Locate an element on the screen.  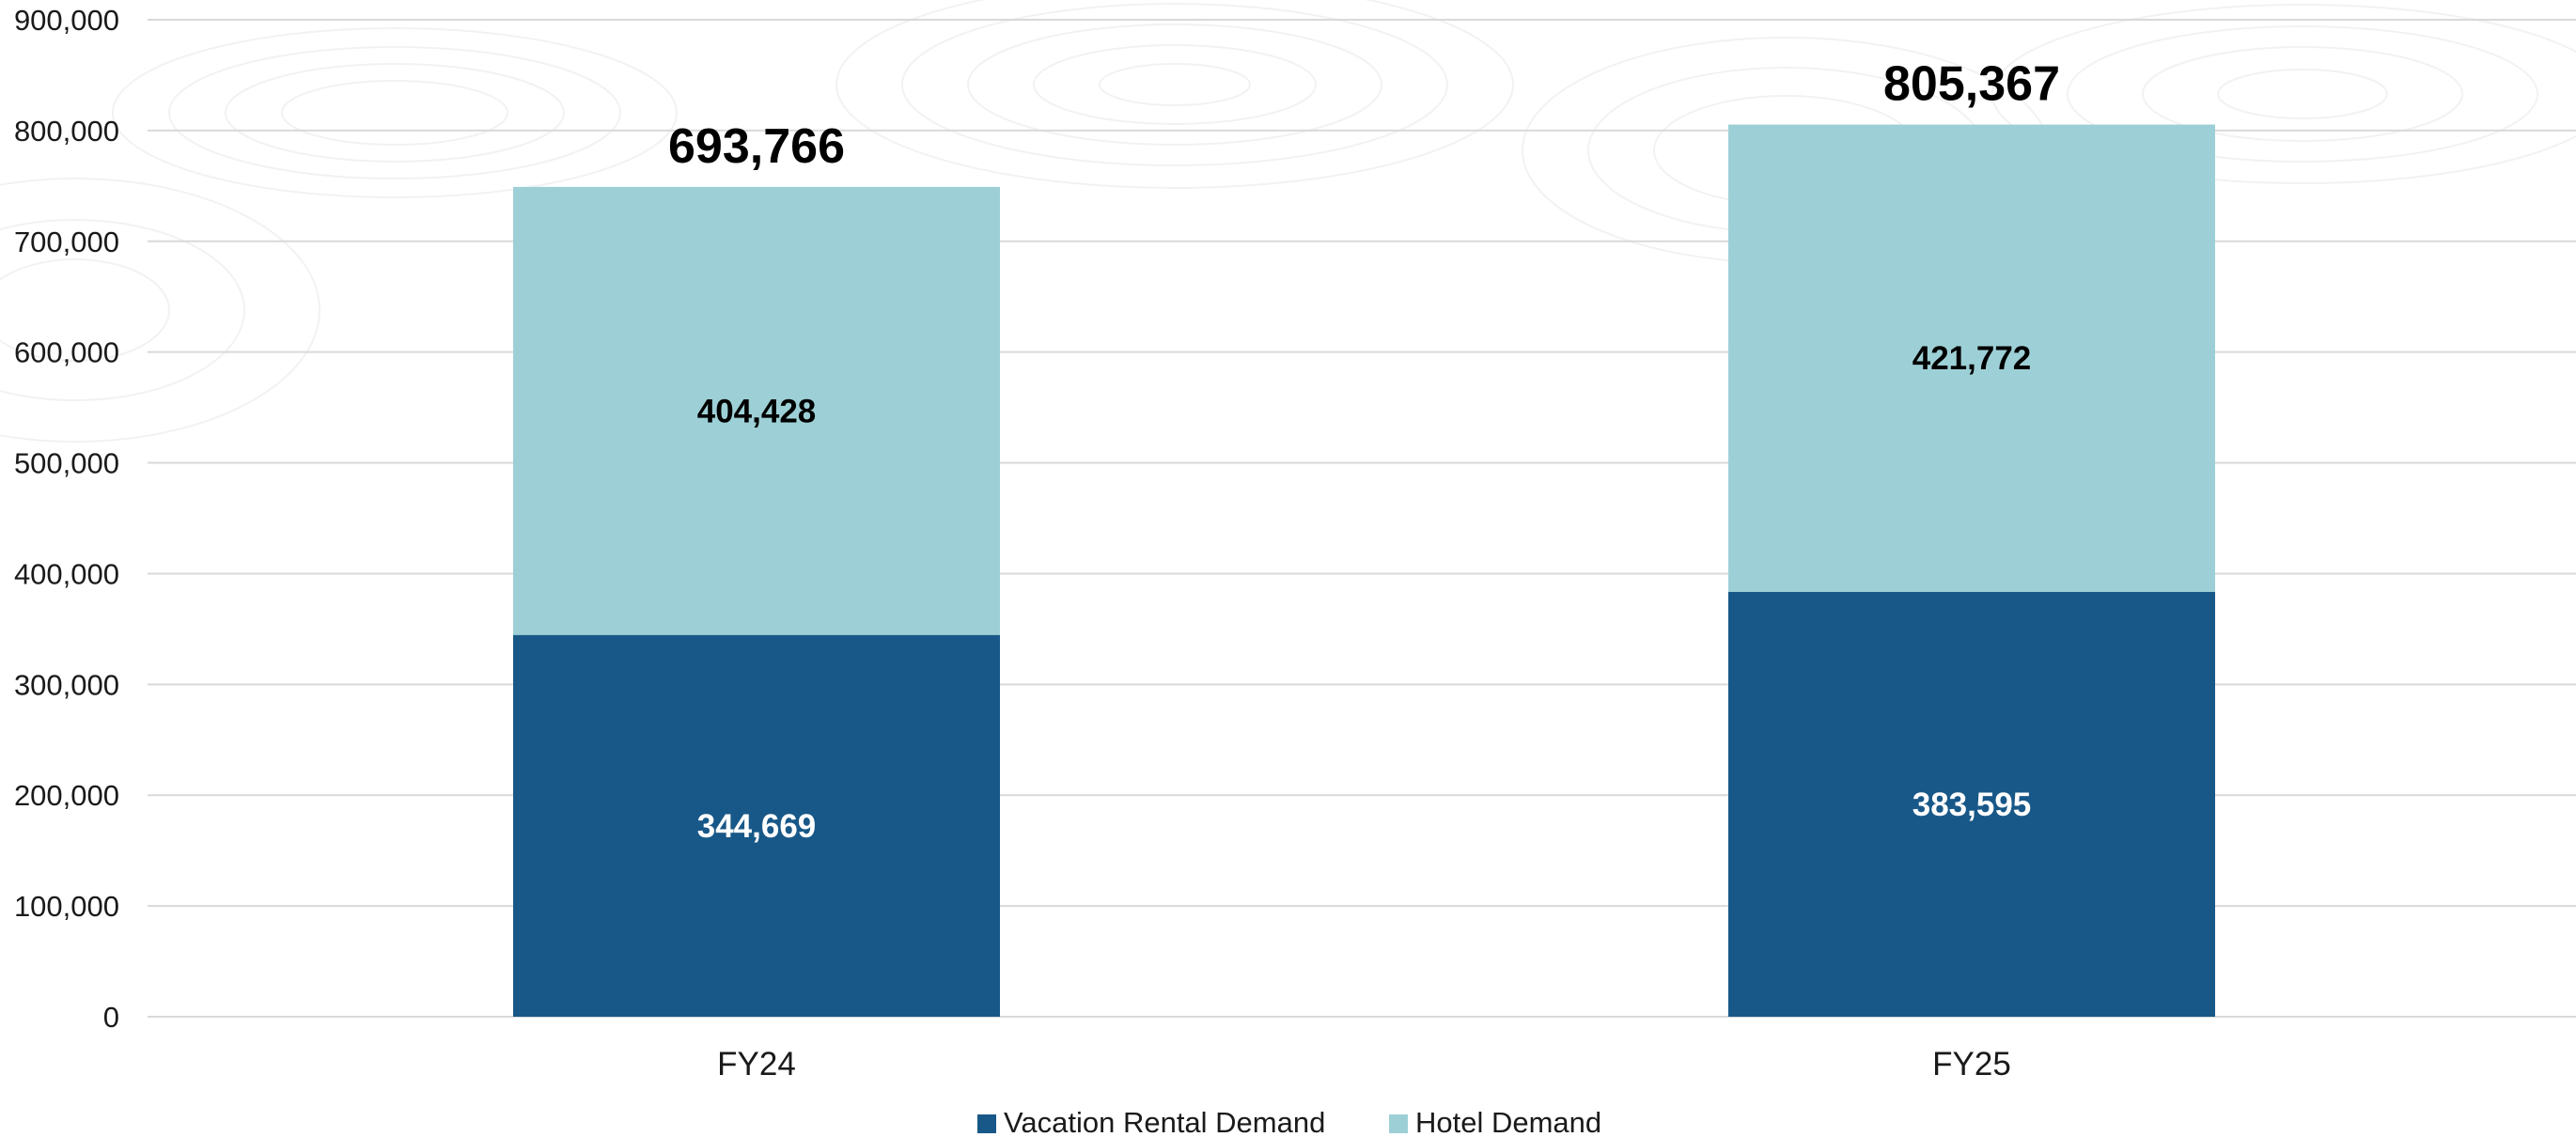
y-tick-label: 400,000 is located at coordinates (66, 573).